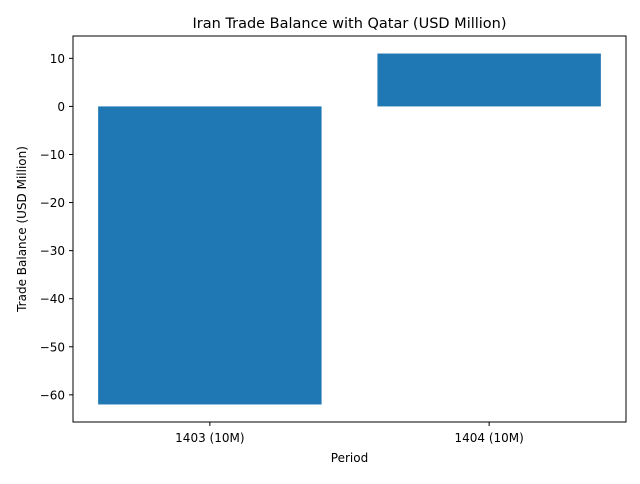 The width and height of the screenshot is (640, 484). What do you see at coordinates (52, 155) in the screenshot?
I see `y-tick-label: −10` at bounding box center [52, 155].